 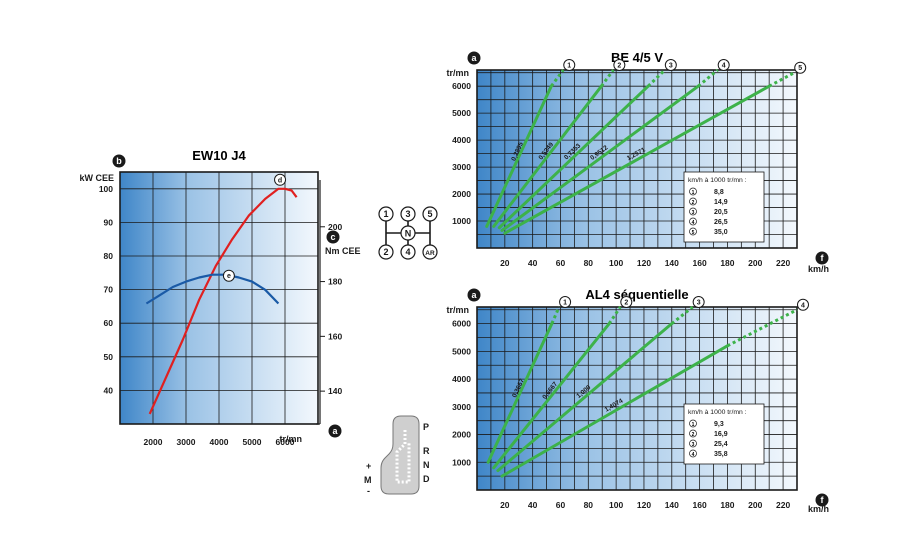 I want to click on shift-gear-1-circle, so click(x=386, y=214).